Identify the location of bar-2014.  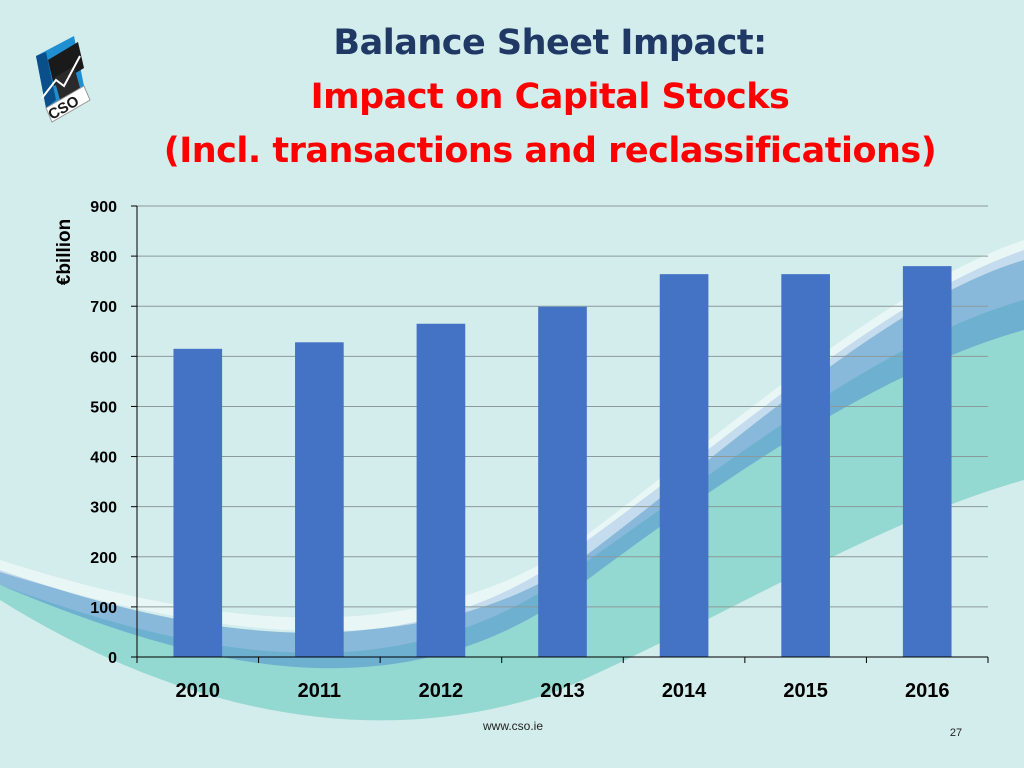
(684, 465).